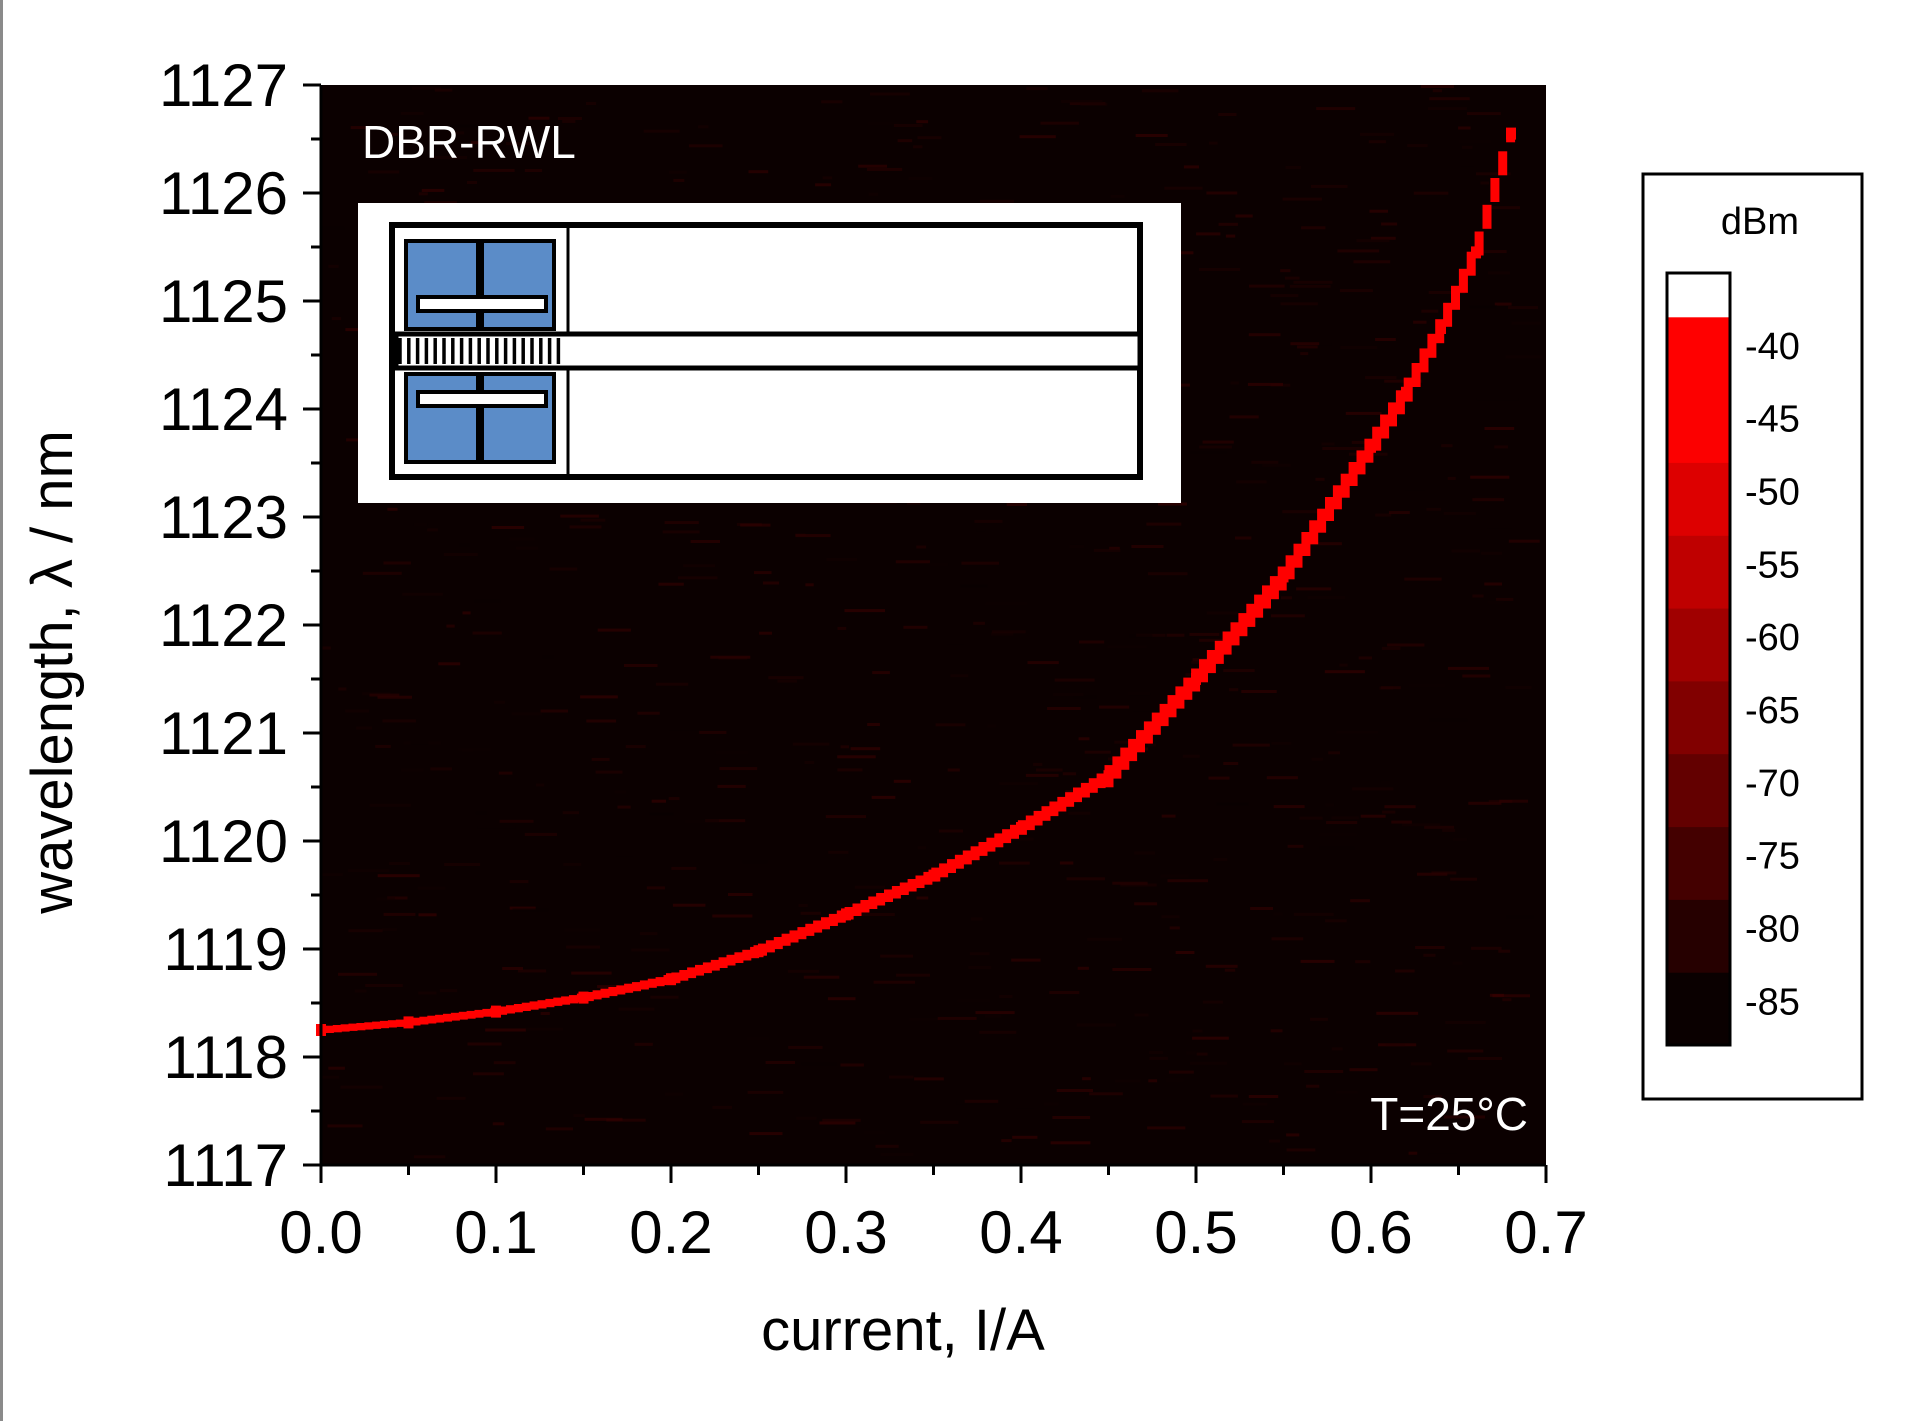 The width and height of the screenshot is (1920, 1421). What do you see at coordinates (223, 85) in the screenshot?
I see `y-tick-label: 1127` at bounding box center [223, 85].